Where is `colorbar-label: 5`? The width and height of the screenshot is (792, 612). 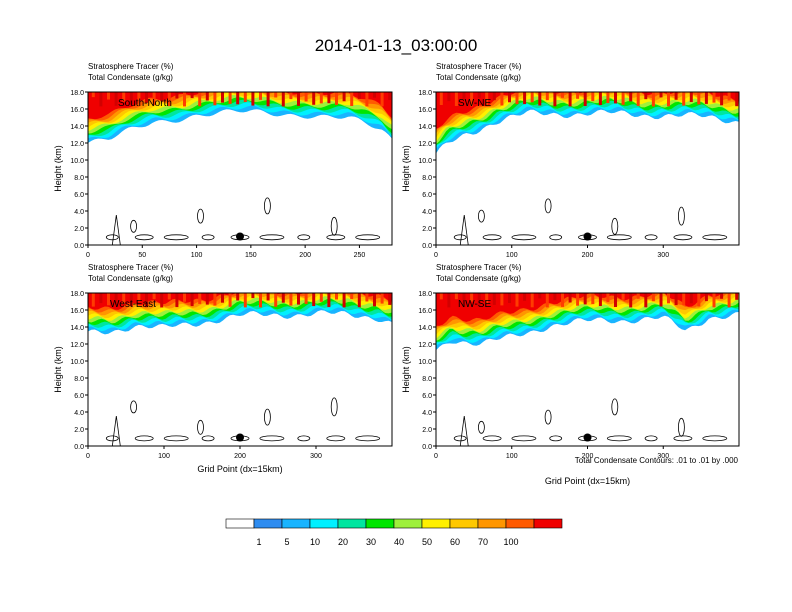 colorbar-label: 5 is located at coordinates (286, 542).